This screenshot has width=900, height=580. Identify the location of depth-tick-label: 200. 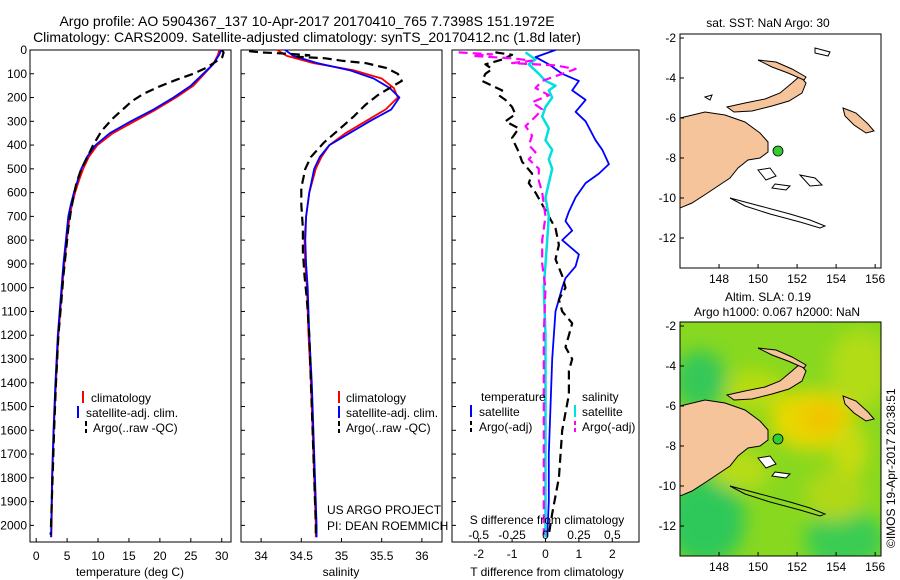
(17, 98).